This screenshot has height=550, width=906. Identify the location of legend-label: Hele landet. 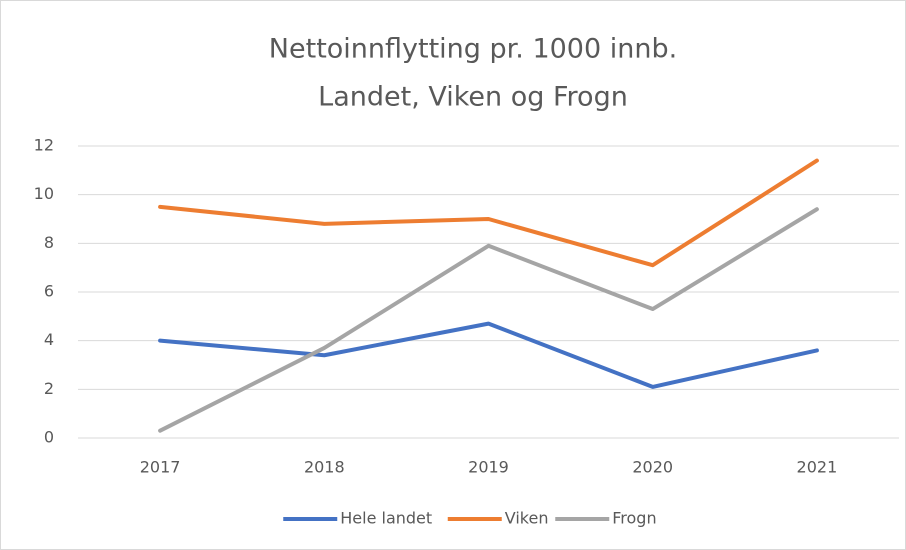
(386, 518).